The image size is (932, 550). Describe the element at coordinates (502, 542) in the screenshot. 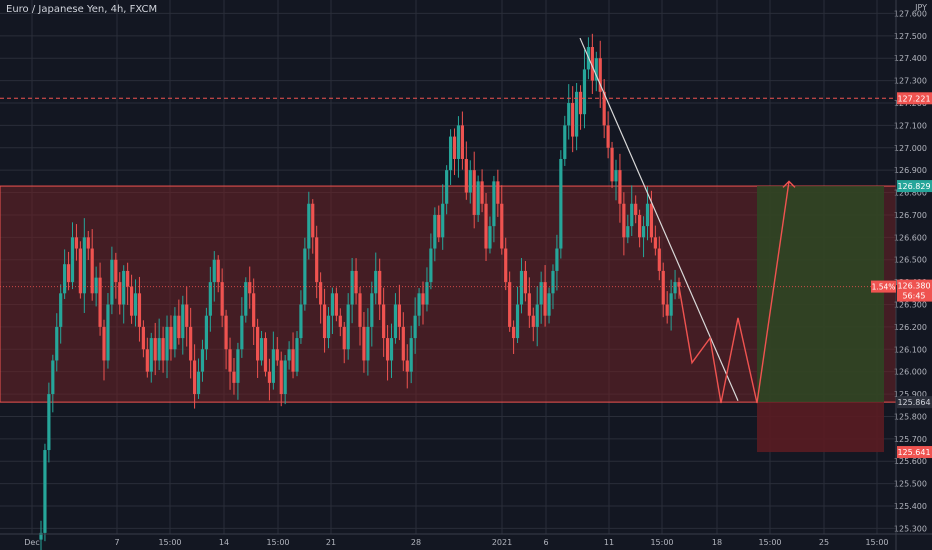

I see `x-tick-label: 2021` at that location.